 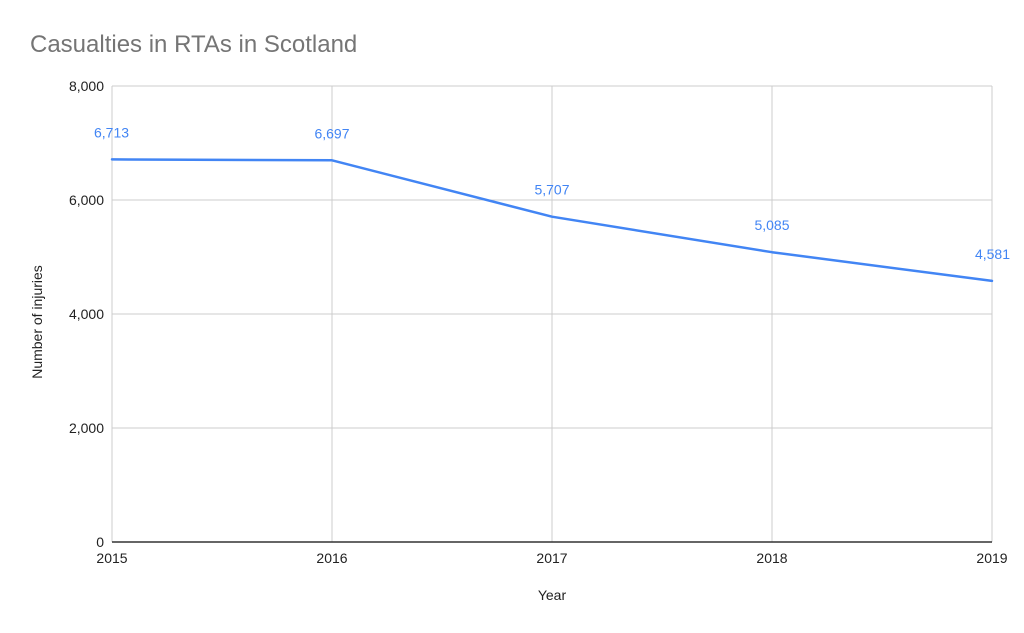 I want to click on x-tick-label: 2019, so click(x=991, y=558).